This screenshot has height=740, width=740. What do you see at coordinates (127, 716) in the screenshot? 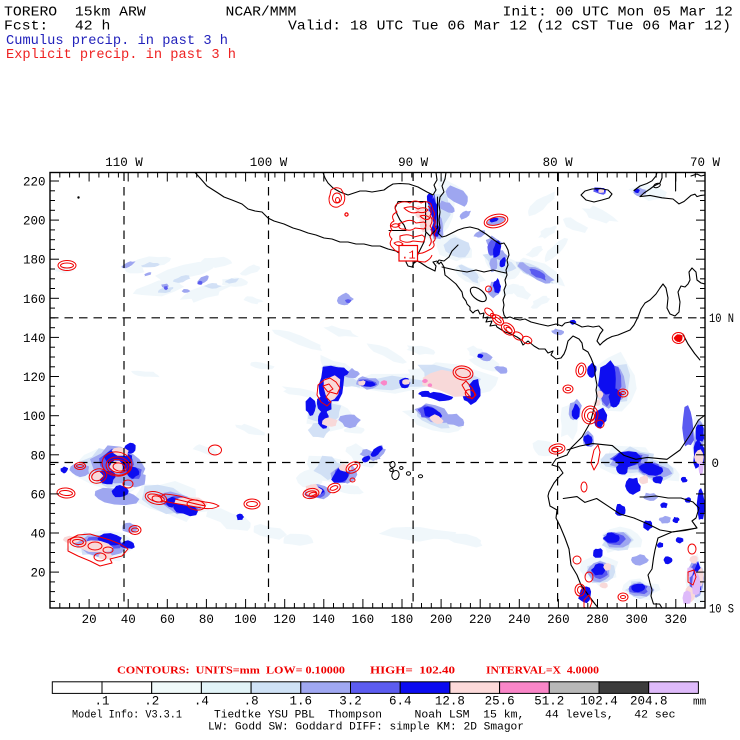
I see `svg-text: Model Info: V3.3.1` at bounding box center [127, 716].